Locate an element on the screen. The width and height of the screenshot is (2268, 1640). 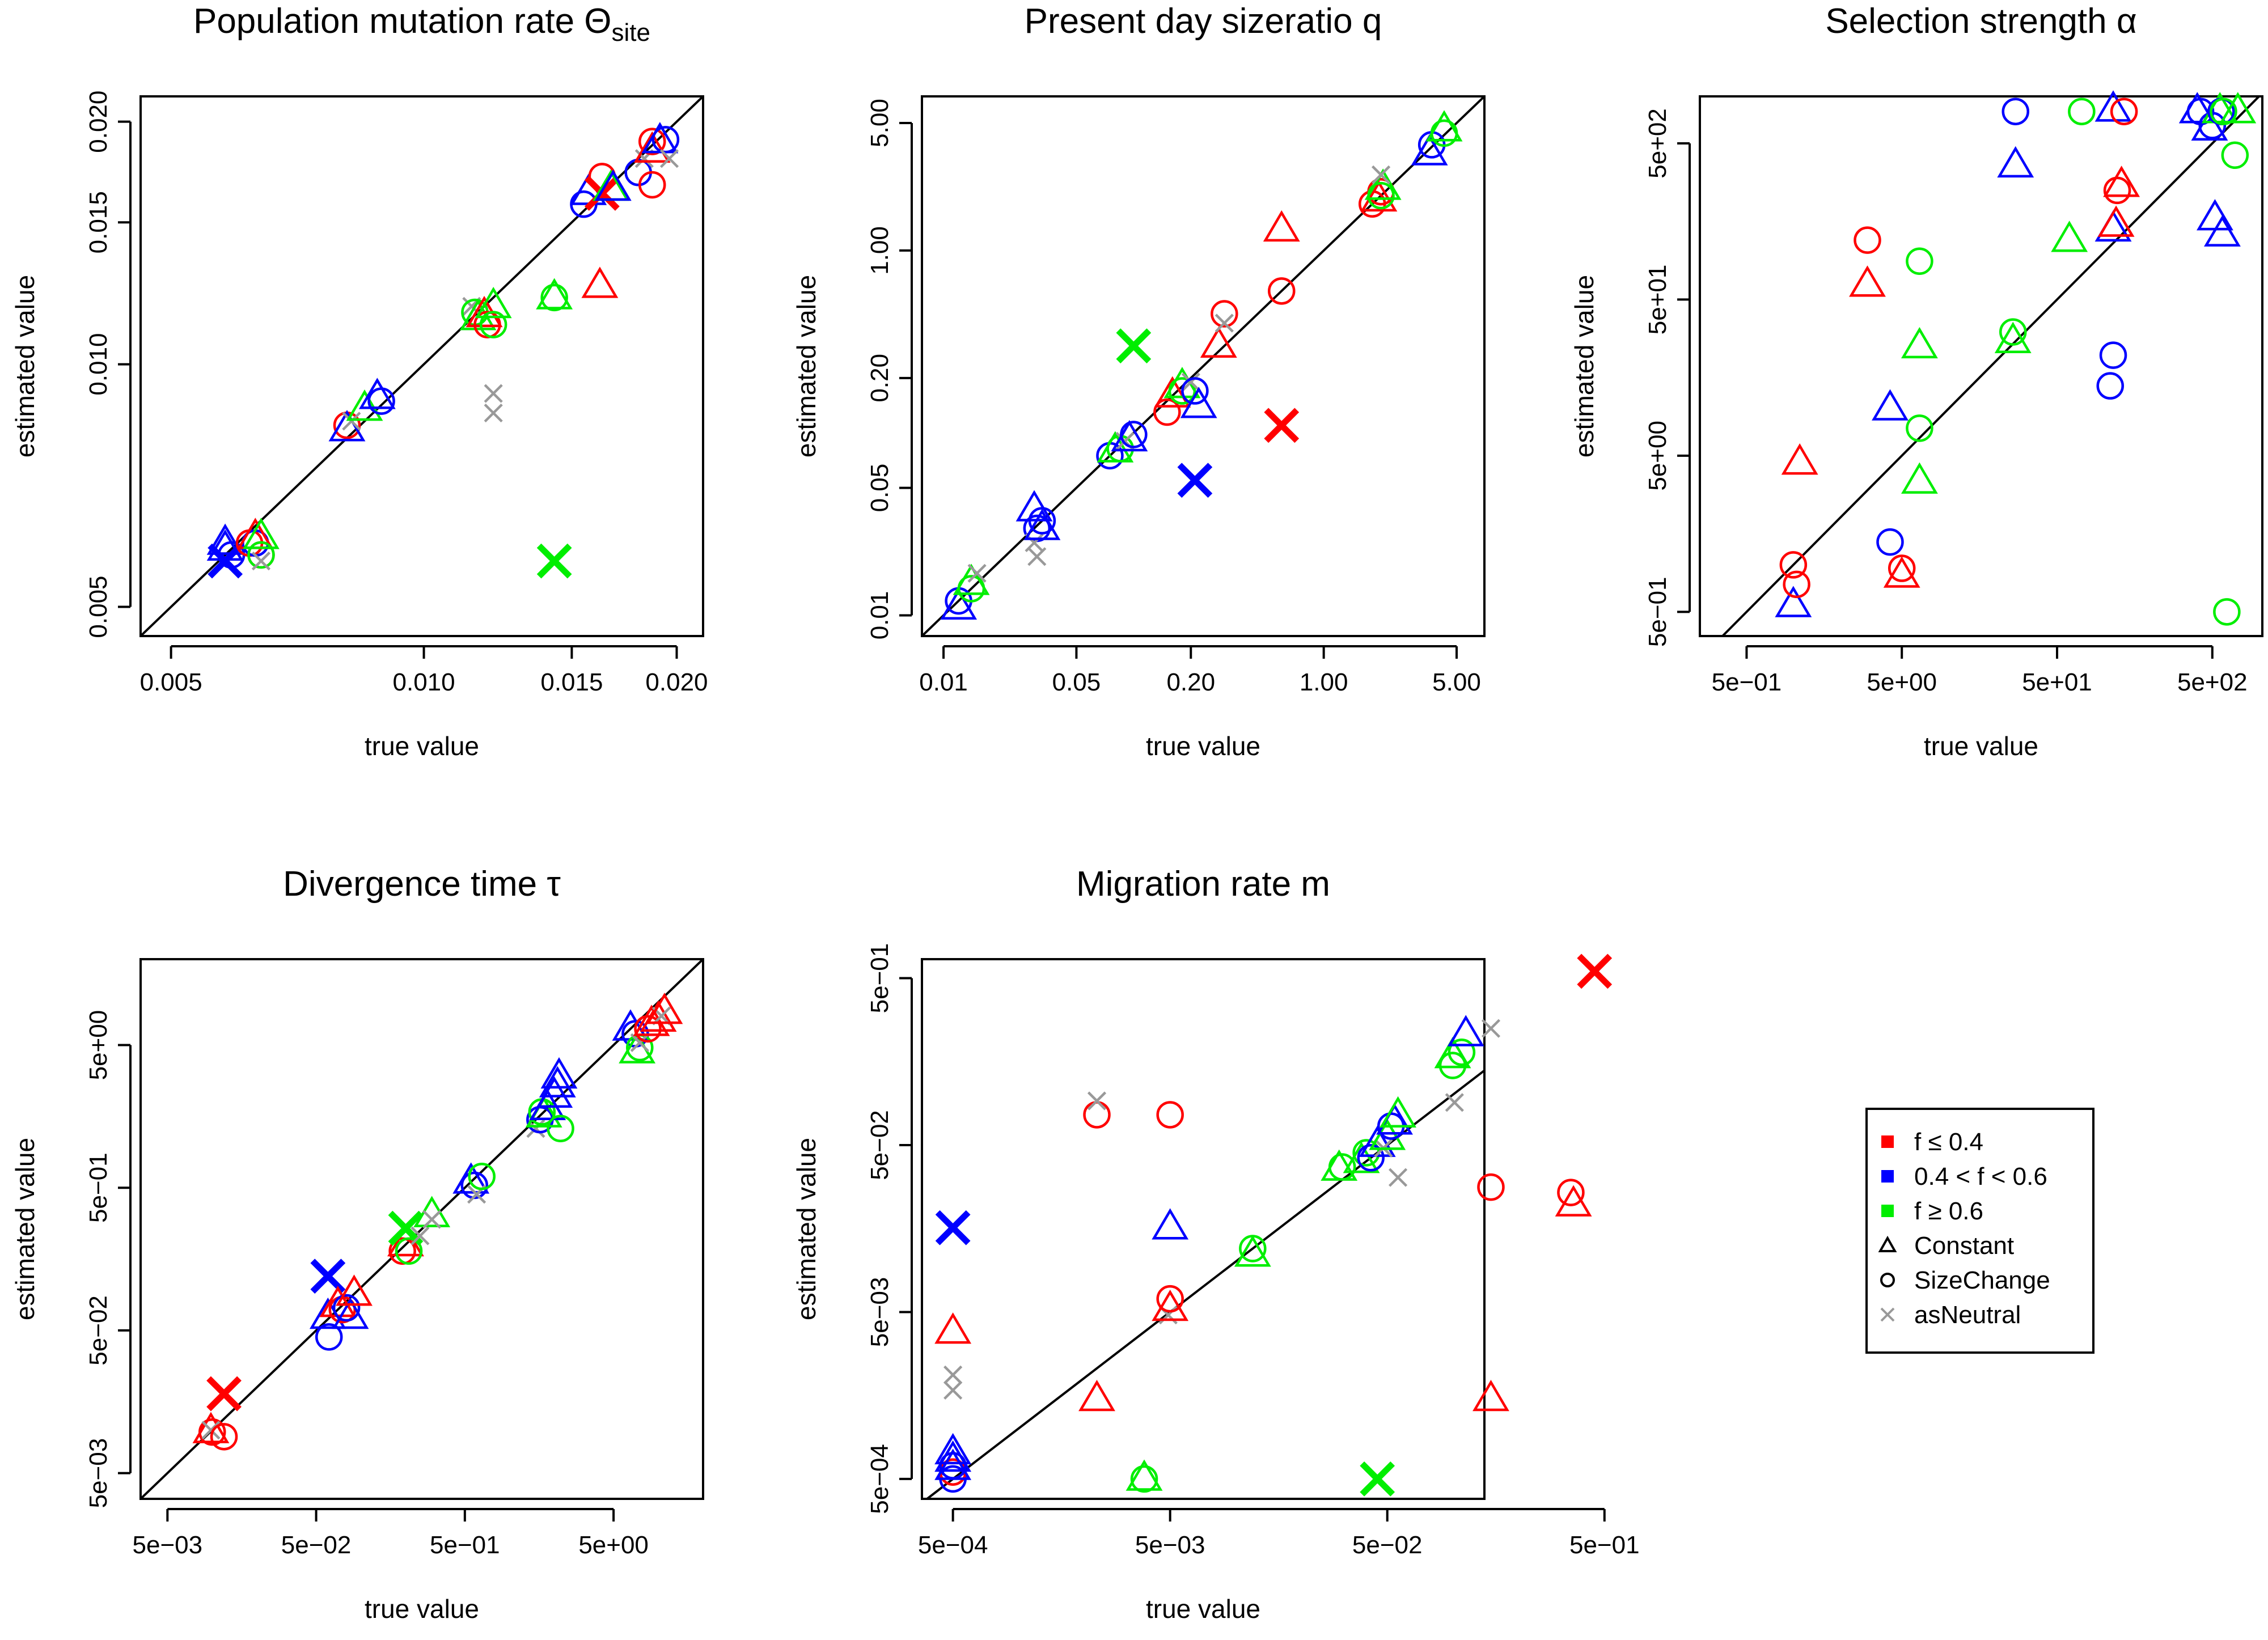
legend-label: asNeutral is located at coordinates (1967, 1315).